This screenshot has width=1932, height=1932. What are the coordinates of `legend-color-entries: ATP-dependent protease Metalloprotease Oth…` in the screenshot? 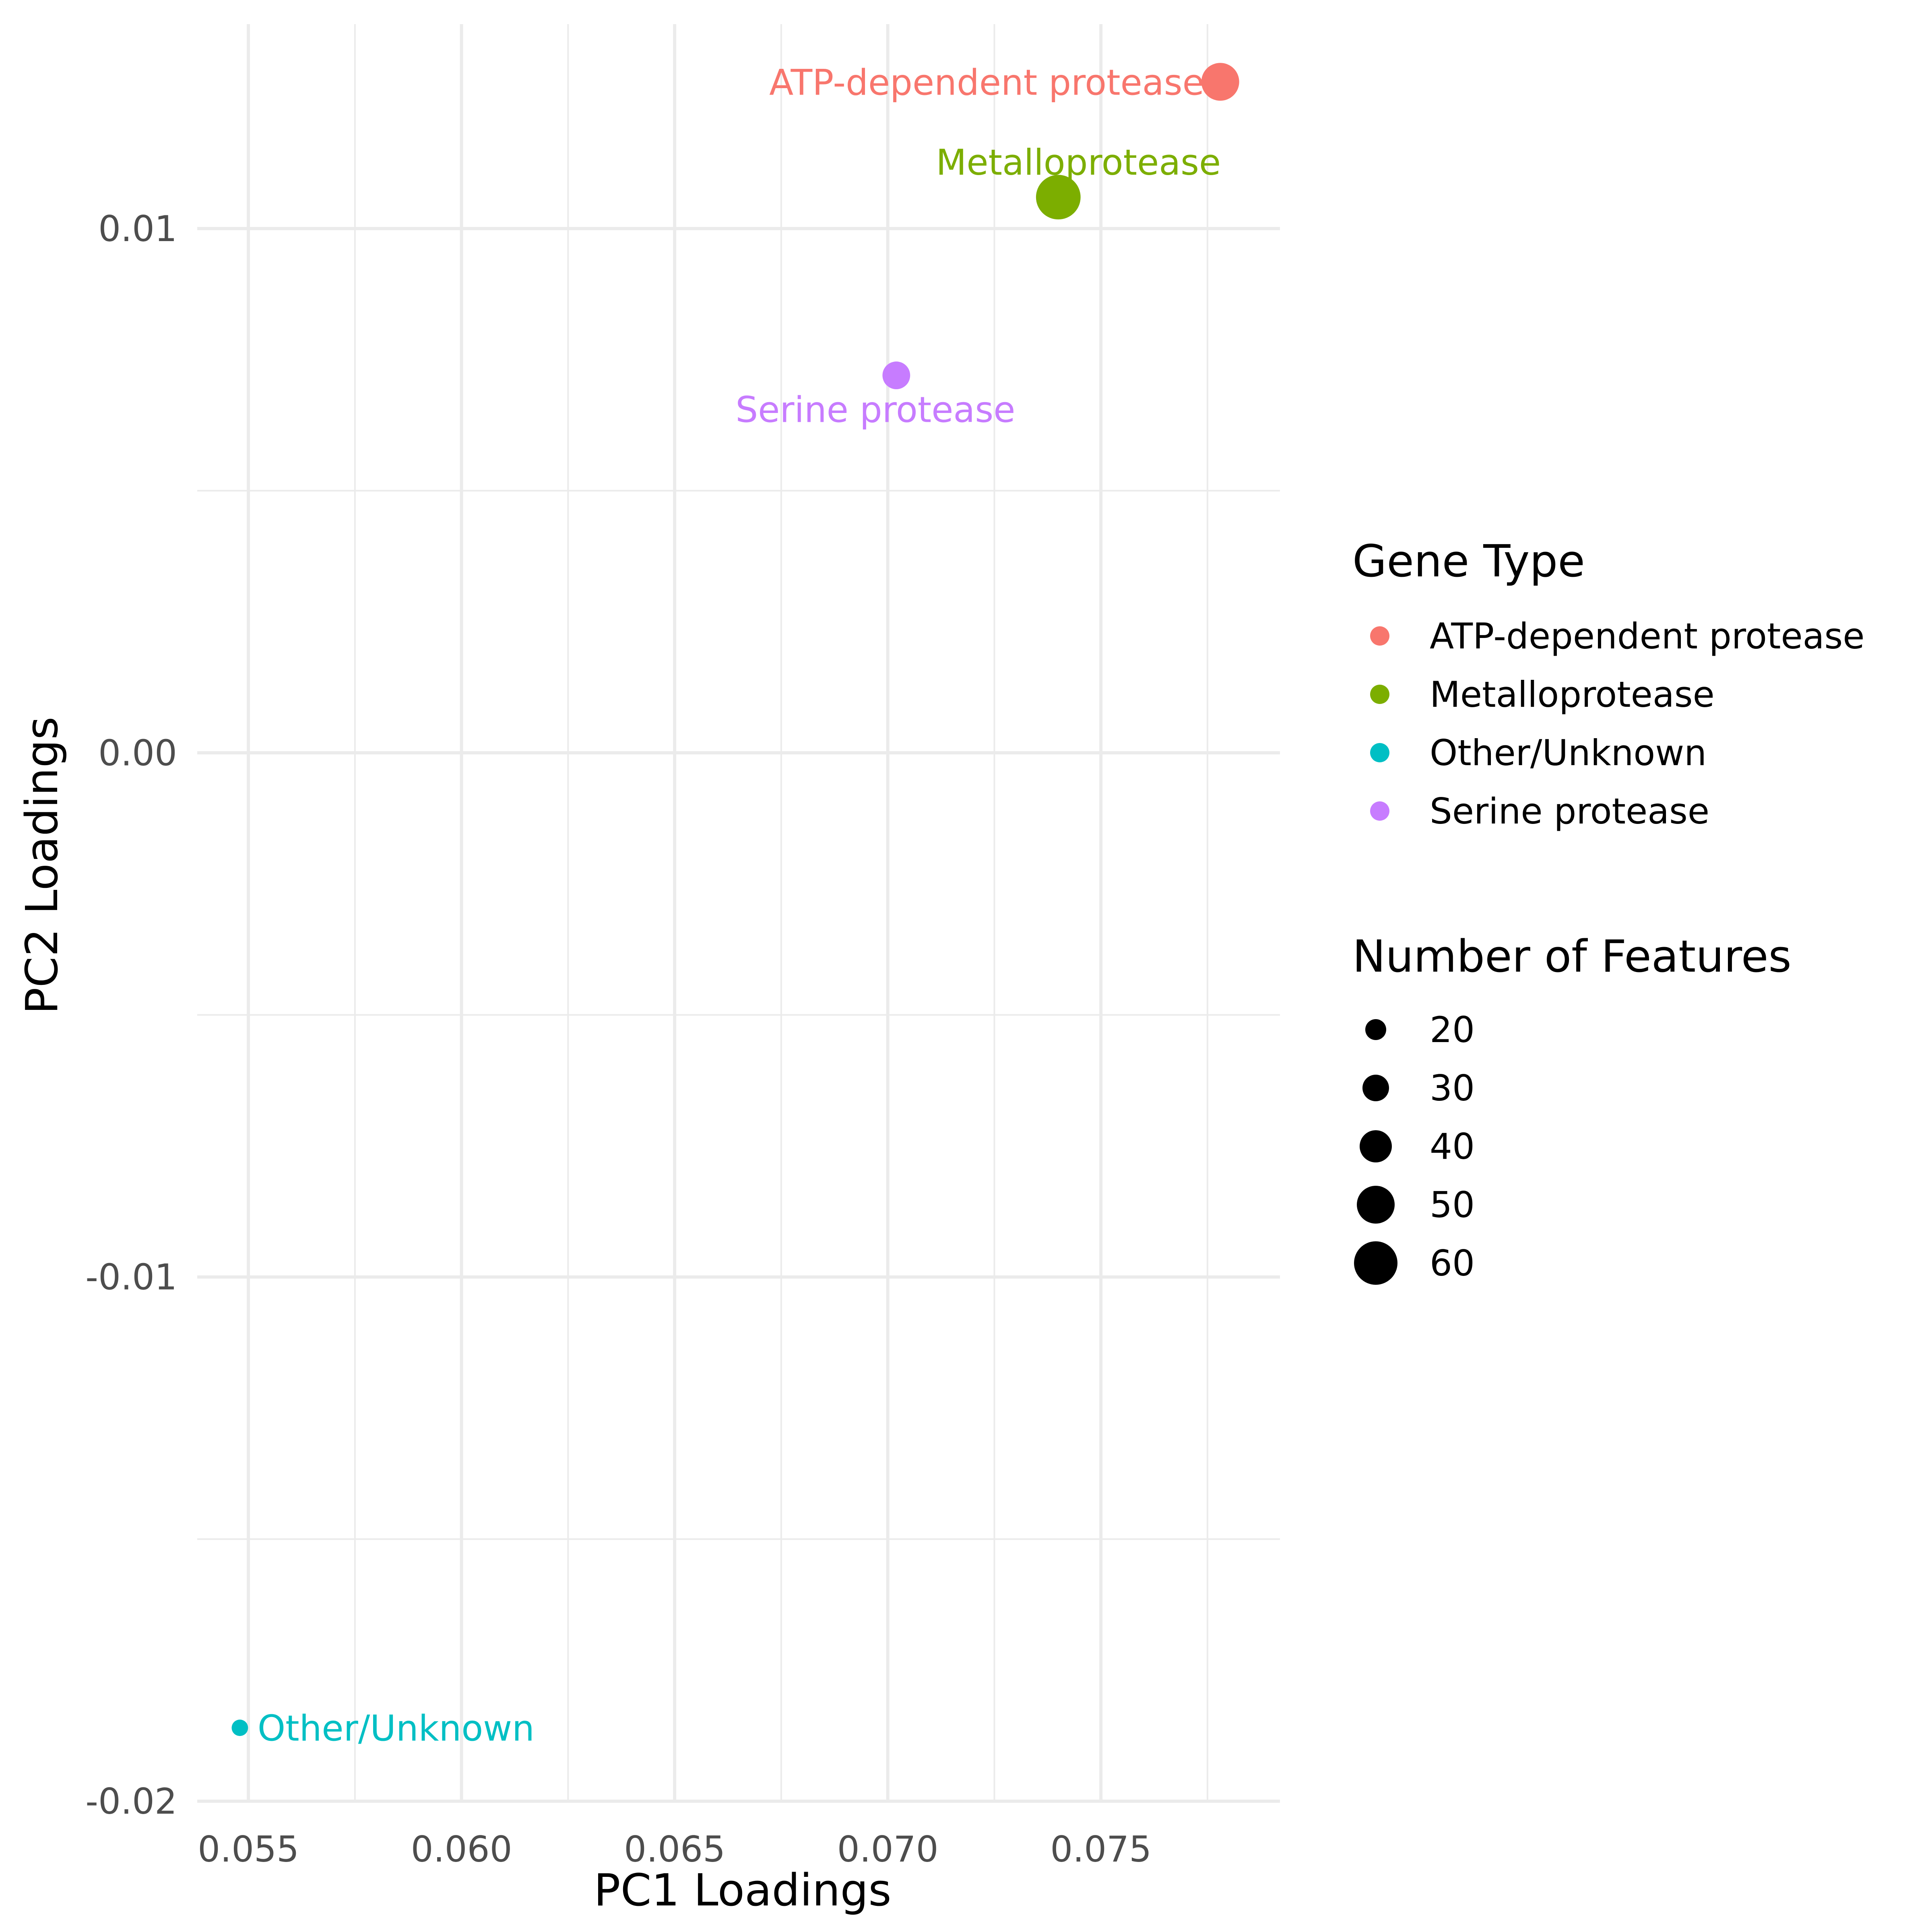 It's located at (1617, 723).